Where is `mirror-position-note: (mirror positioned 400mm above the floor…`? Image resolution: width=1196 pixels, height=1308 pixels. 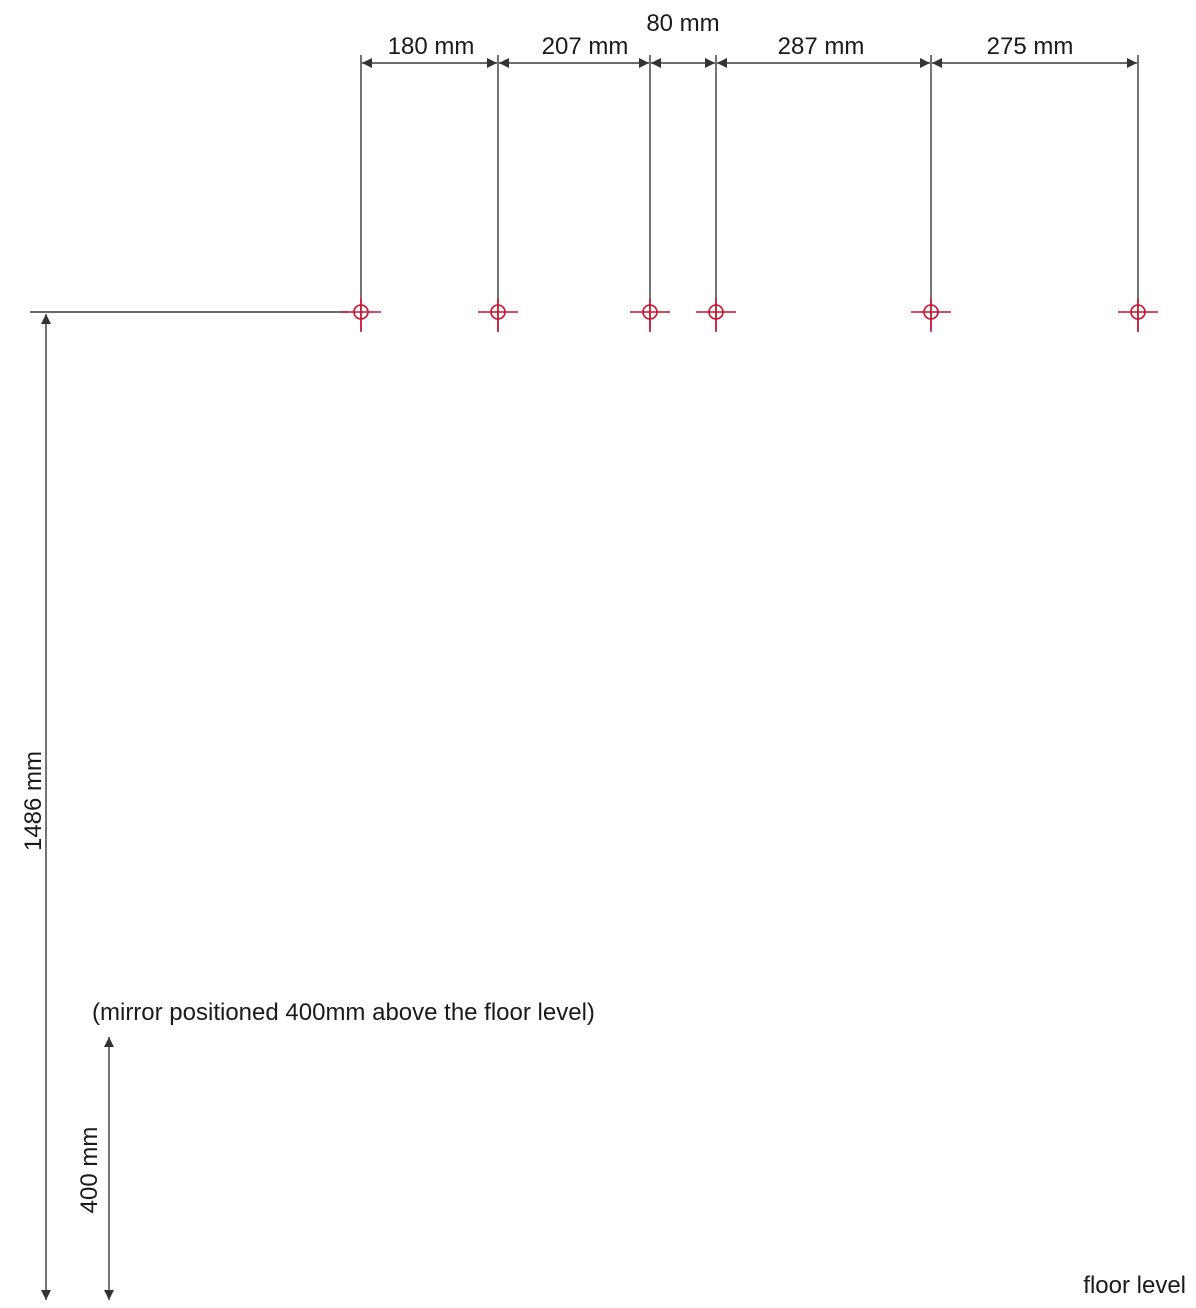 mirror-position-note: (mirror positioned 400mm above the floor… is located at coordinates (343, 1012).